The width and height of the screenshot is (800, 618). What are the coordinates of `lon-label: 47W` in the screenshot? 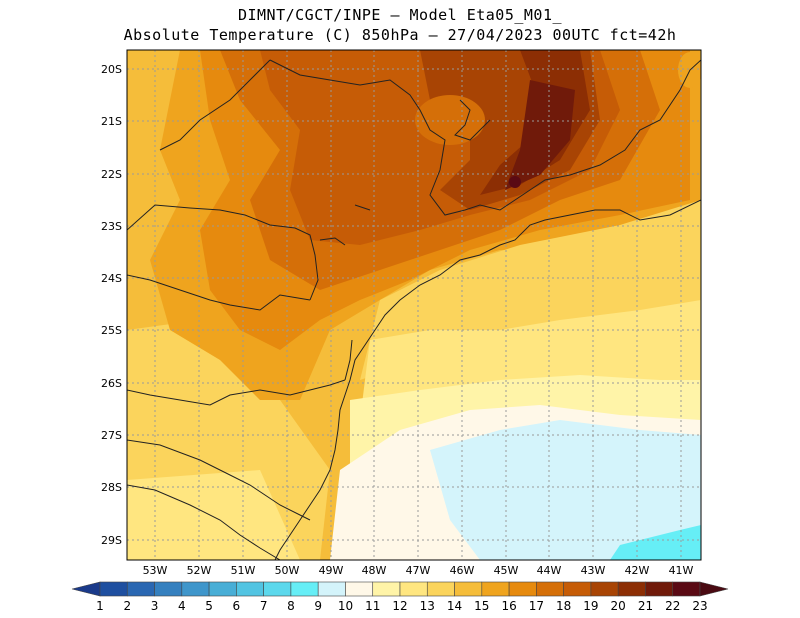 It's located at (418, 570).